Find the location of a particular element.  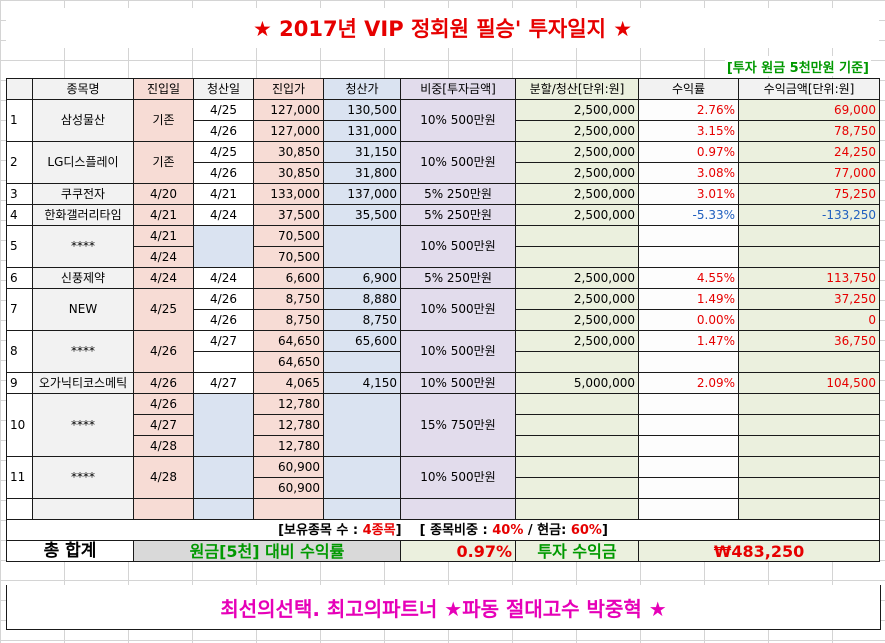

header-weight: 비중[투자금액] is located at coordinates (458, 89).